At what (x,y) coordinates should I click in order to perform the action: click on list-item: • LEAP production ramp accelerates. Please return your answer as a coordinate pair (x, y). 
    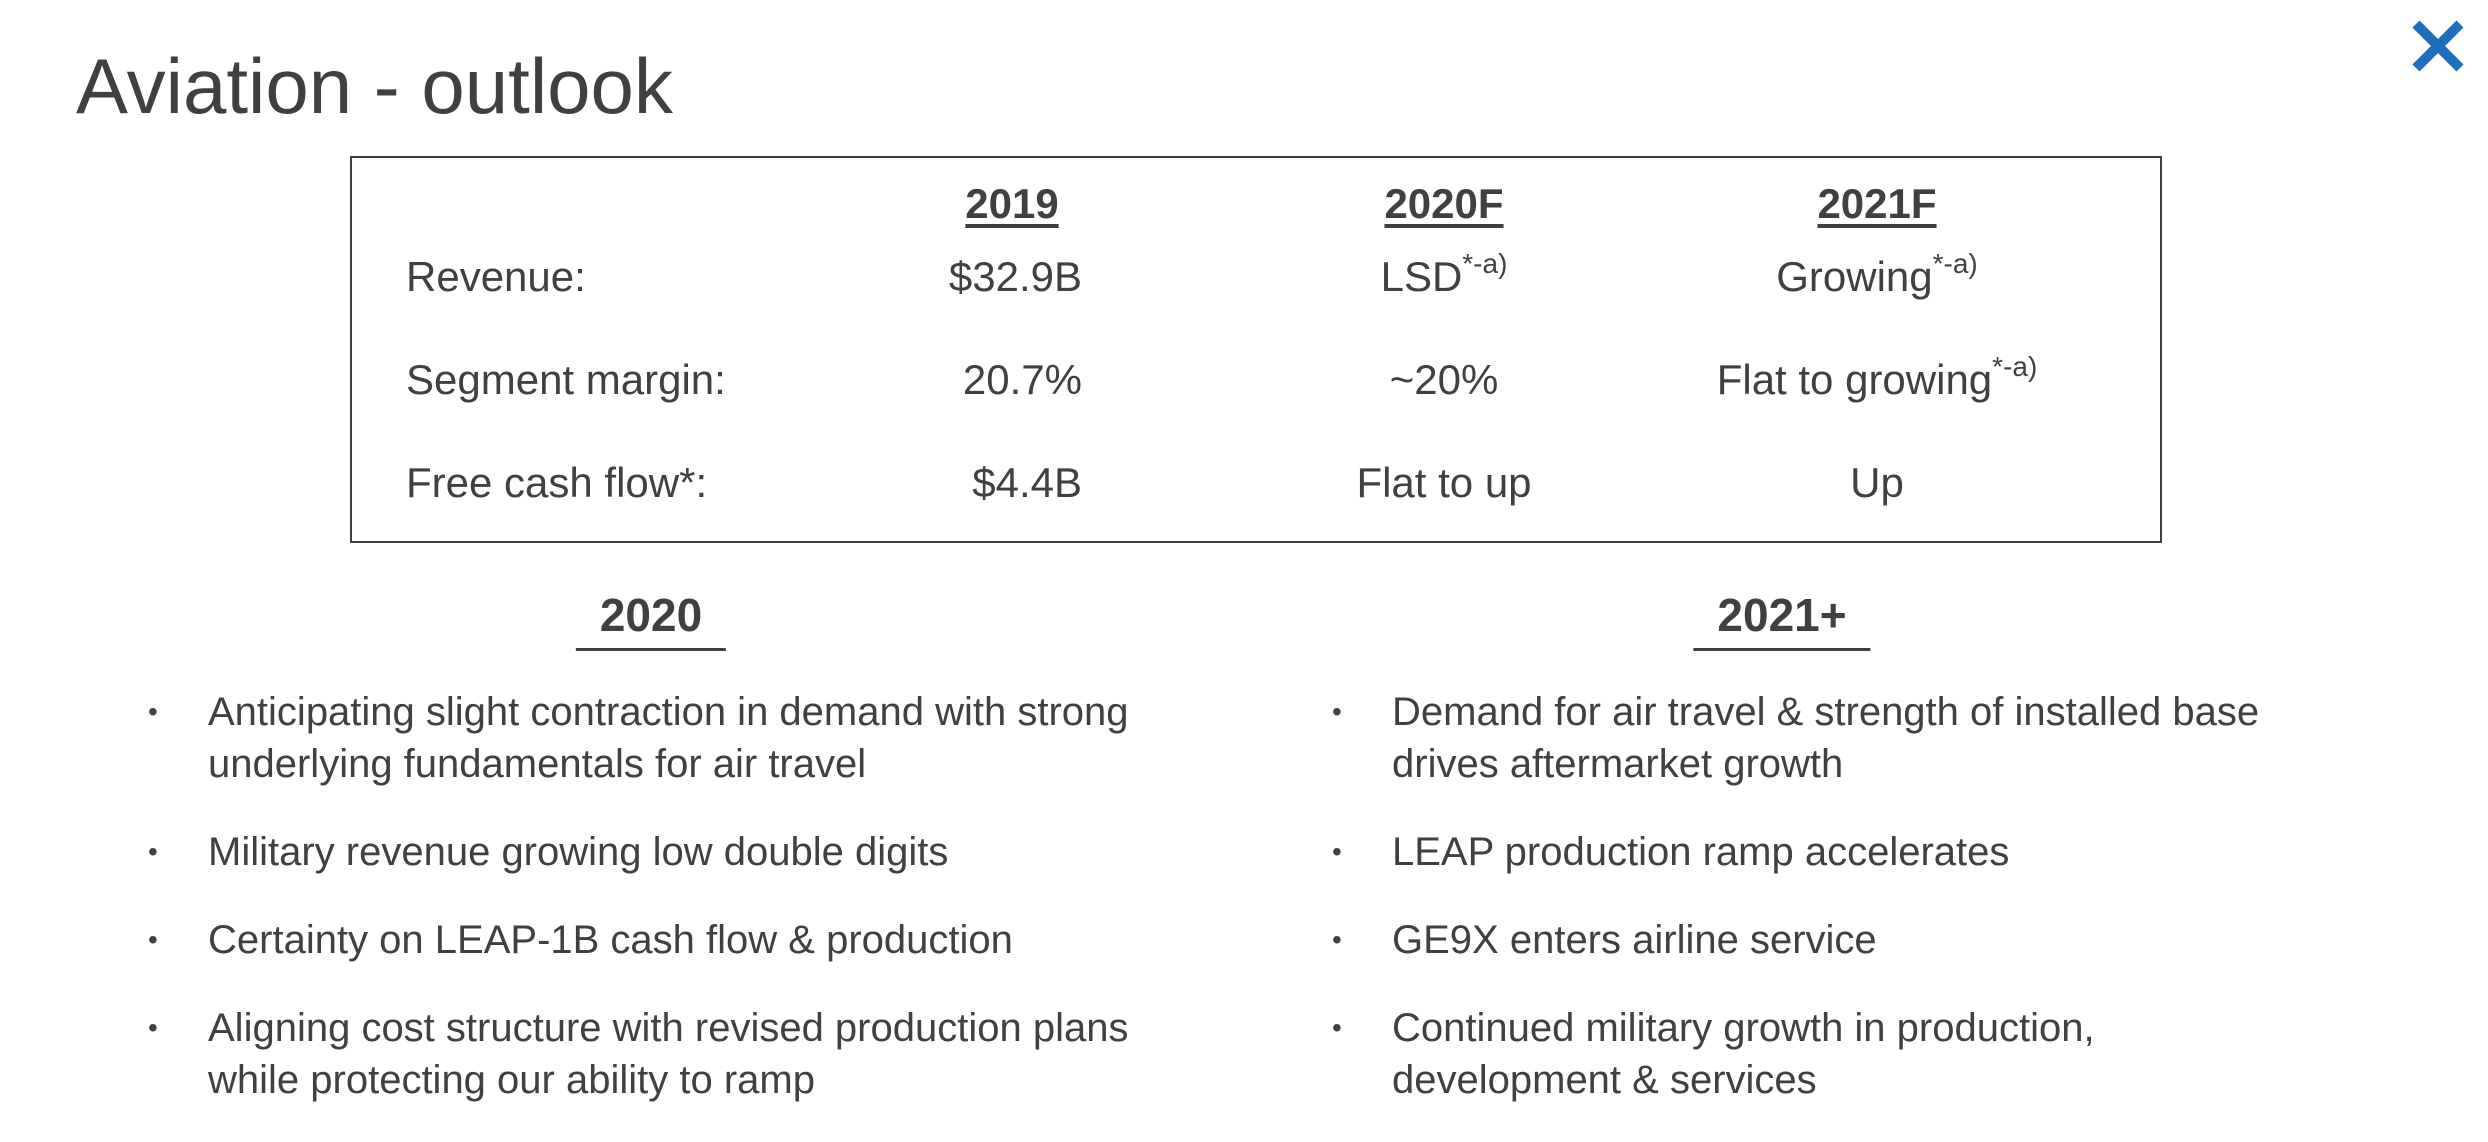
    Looking at the image, I should click on (1832, 852).